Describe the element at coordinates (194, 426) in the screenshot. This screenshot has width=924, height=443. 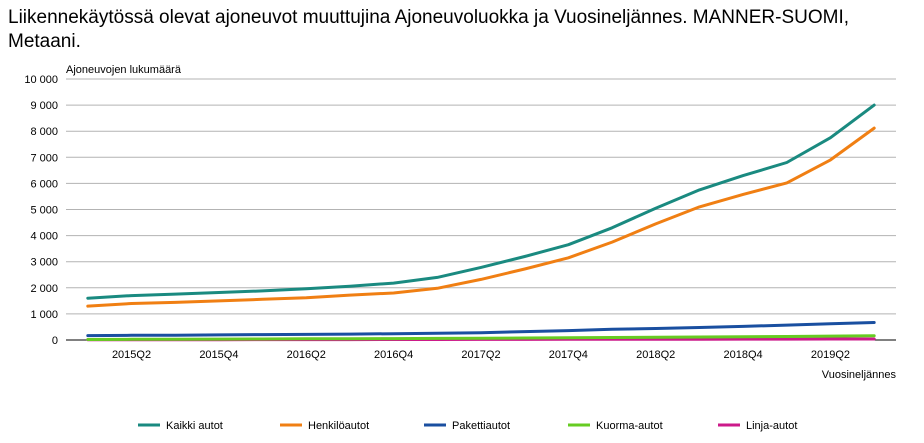
I see `legend-label: Kaikki autot` at that location.